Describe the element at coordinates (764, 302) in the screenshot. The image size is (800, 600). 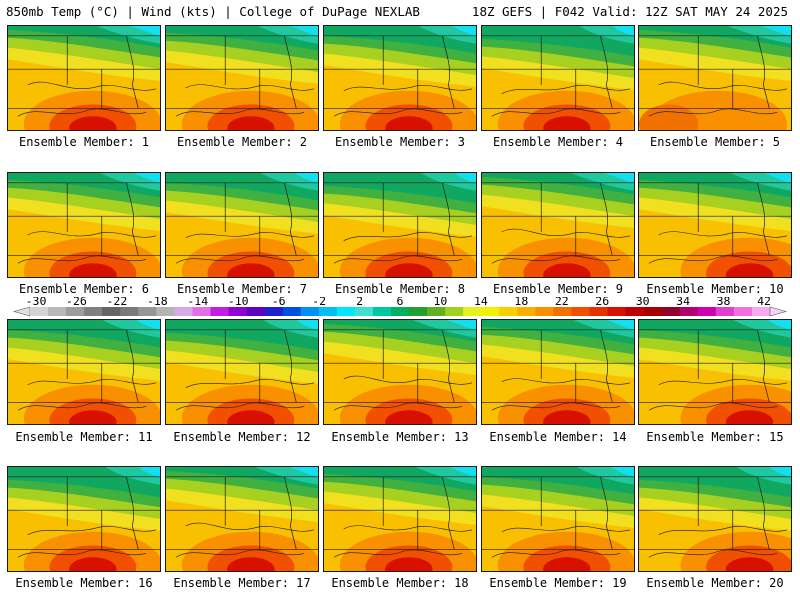
I see `colorbar-tick-label: 42` at that location.